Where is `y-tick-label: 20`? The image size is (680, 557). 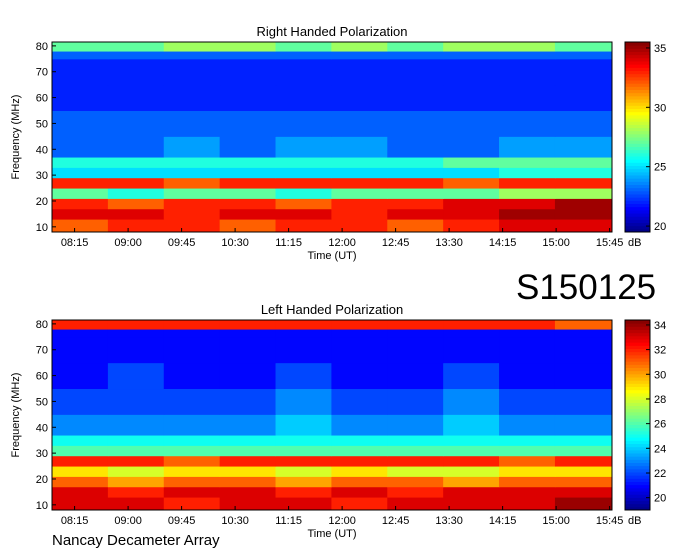
y-tick-label: 20 is located at coordinates (42, 202).